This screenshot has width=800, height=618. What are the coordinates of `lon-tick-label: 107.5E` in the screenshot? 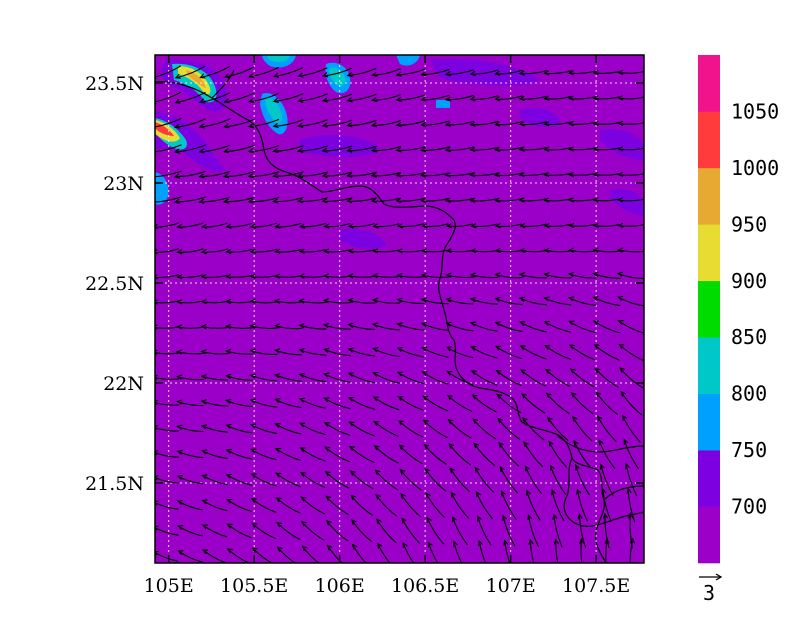 It's located at (596, 586).